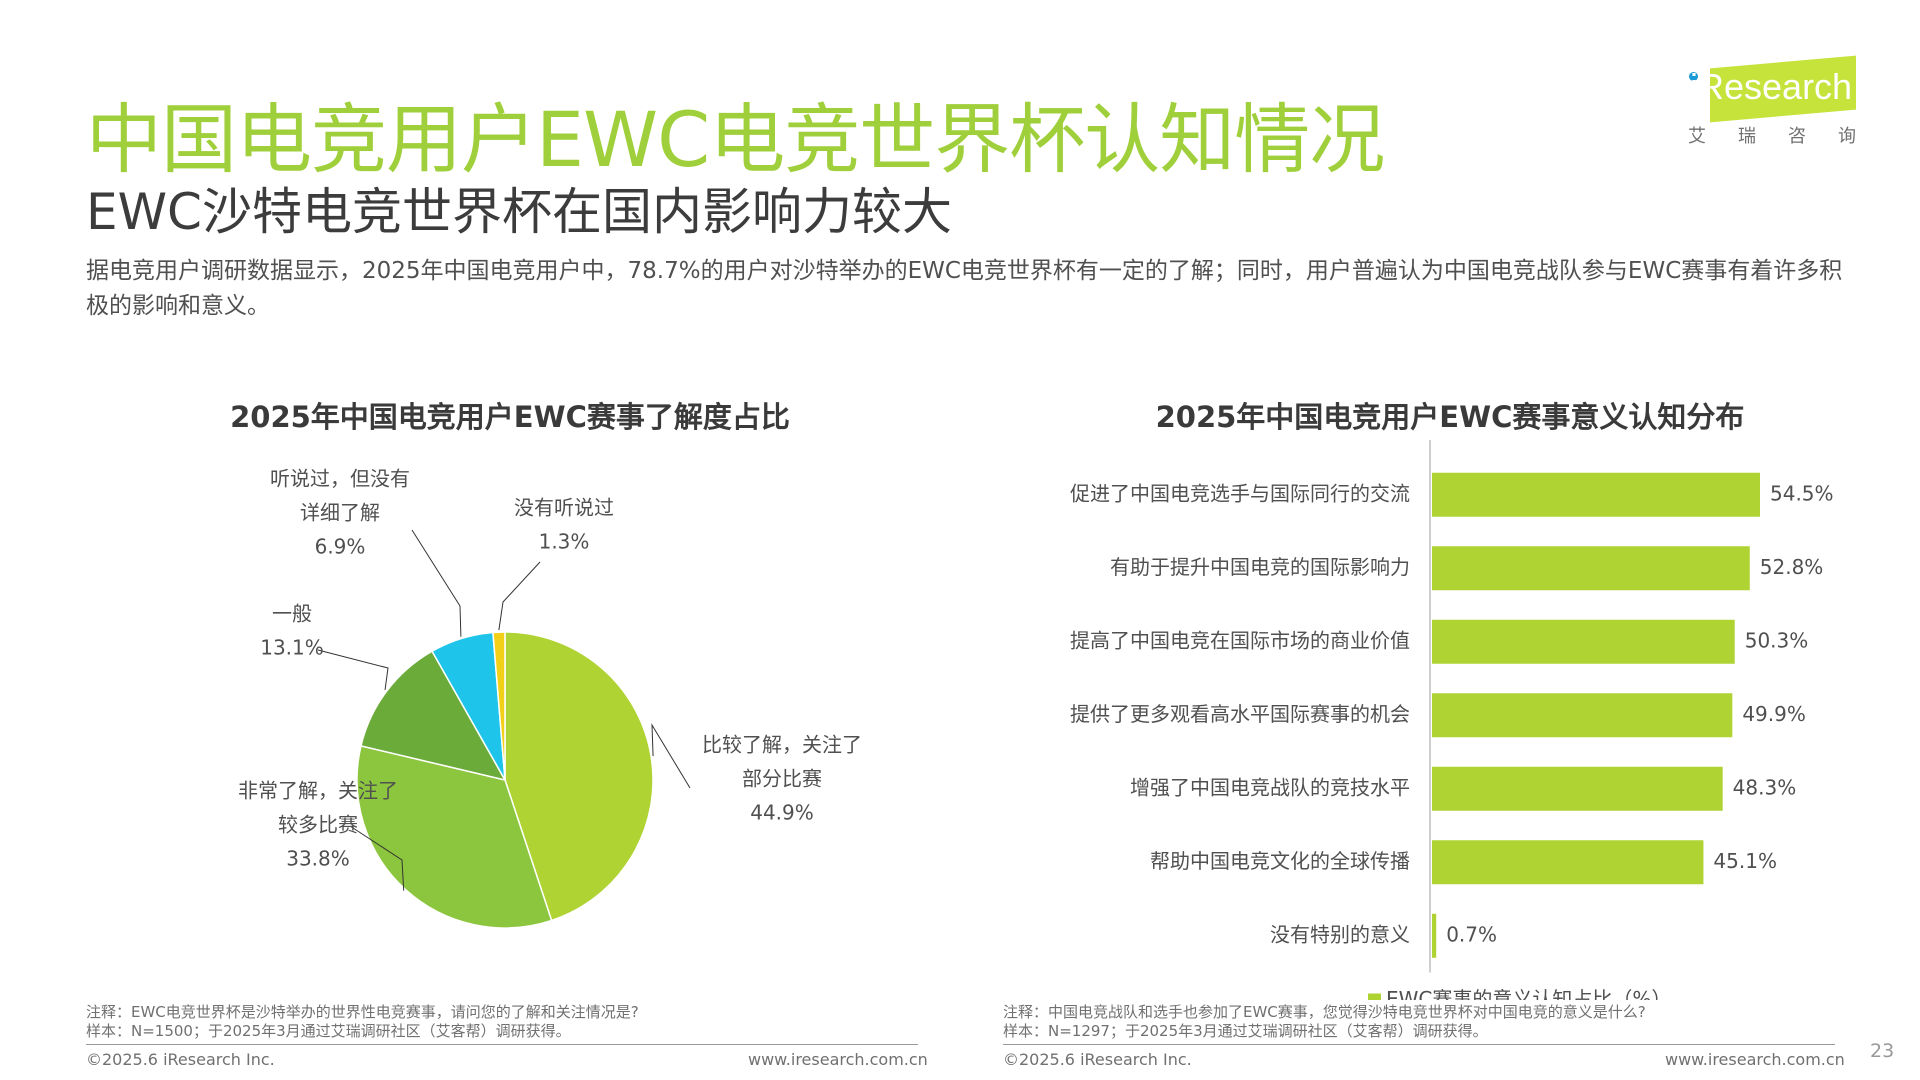 Image resolution: width=1920 pixels, height=1080 pixels. I want to click on pie-category-label: 详细了解, so click(340, 513).